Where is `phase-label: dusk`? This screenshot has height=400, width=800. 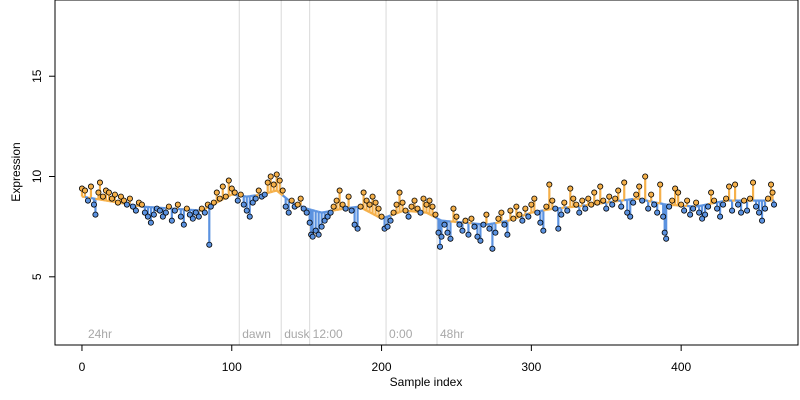 phase-label: dusk is located at coordinates (297, 334).